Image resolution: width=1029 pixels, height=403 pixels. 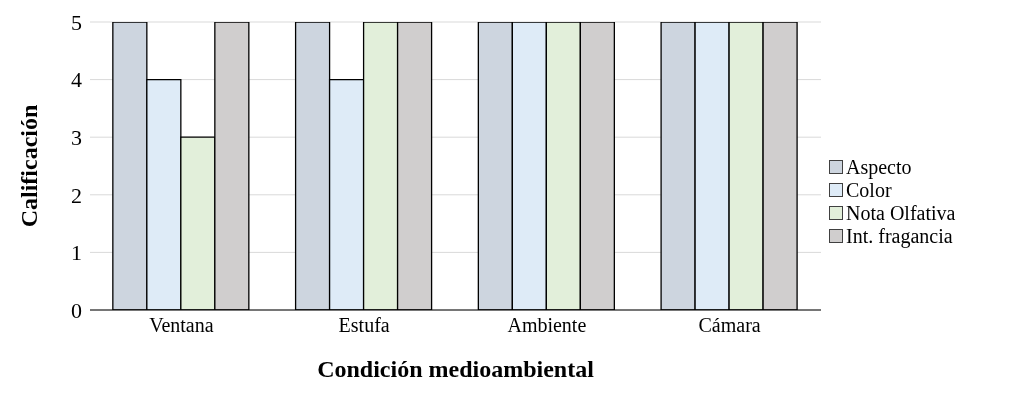 What do you see at coordinates (181, 325) in the screenshot?
I see `x-tick-label: Ventana` at bounding box center [181, 325].